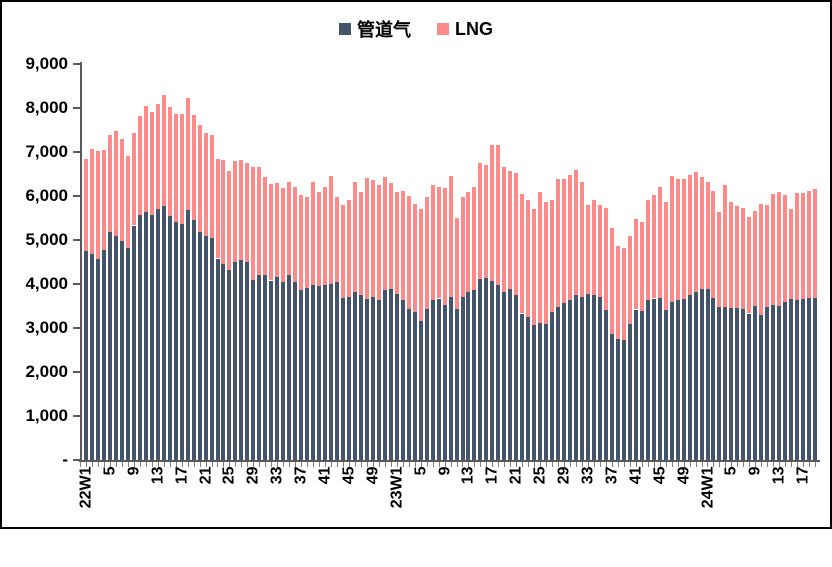 This screenshot has width=832, height=567. Describe the element at coordinates (397, 487) in the screenshot. I see `x-axis-label: 23W1` at that location.